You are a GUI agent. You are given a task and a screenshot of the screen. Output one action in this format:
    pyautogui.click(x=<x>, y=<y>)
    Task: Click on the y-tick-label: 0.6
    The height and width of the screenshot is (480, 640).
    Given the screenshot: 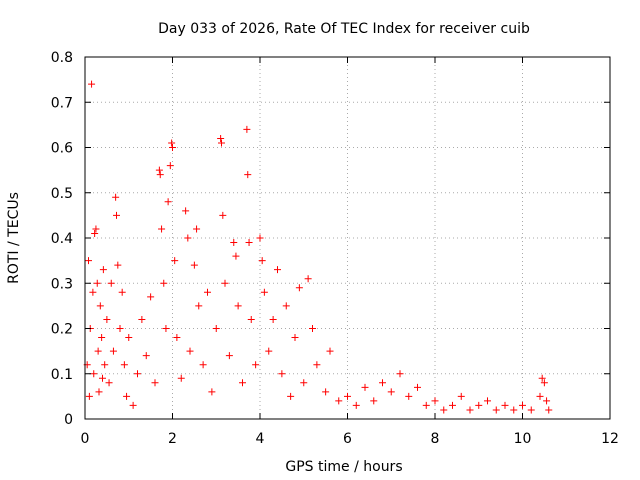 What is the action you would take?
    pyautogui.click(x=62, y=149)
    